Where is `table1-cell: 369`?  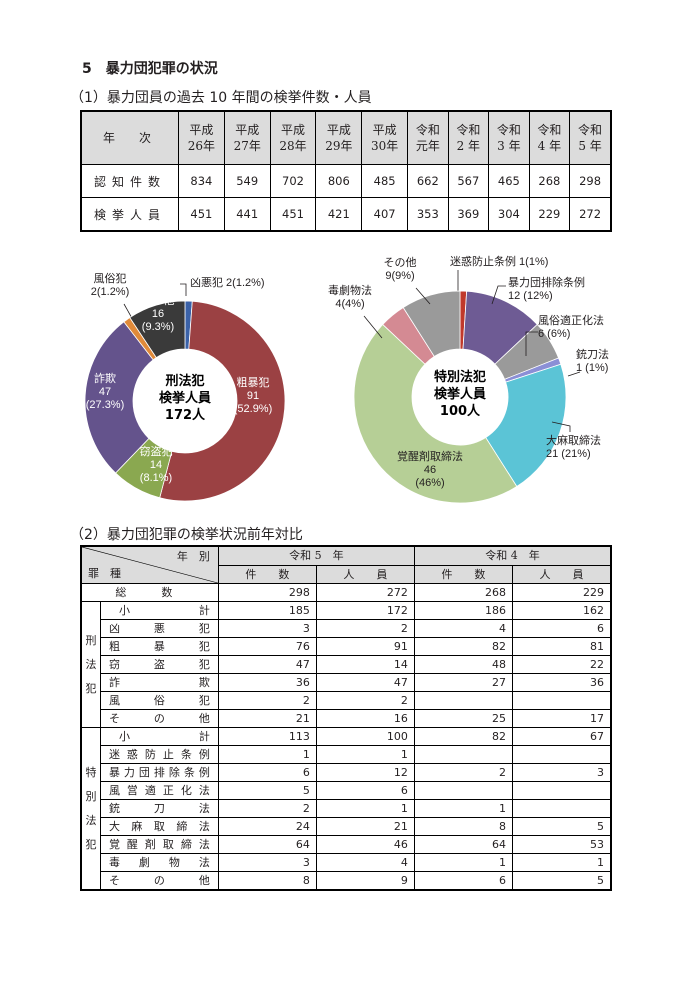 table1-cell: 369 is located at coordinates (468, 214).